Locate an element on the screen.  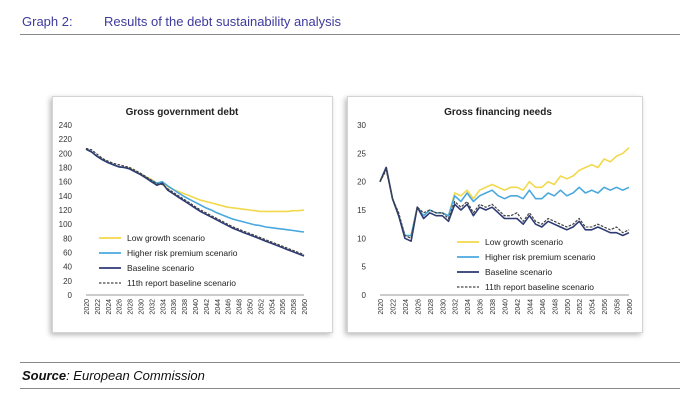
source-text: : European Commission is located at coordinates (135, 375).